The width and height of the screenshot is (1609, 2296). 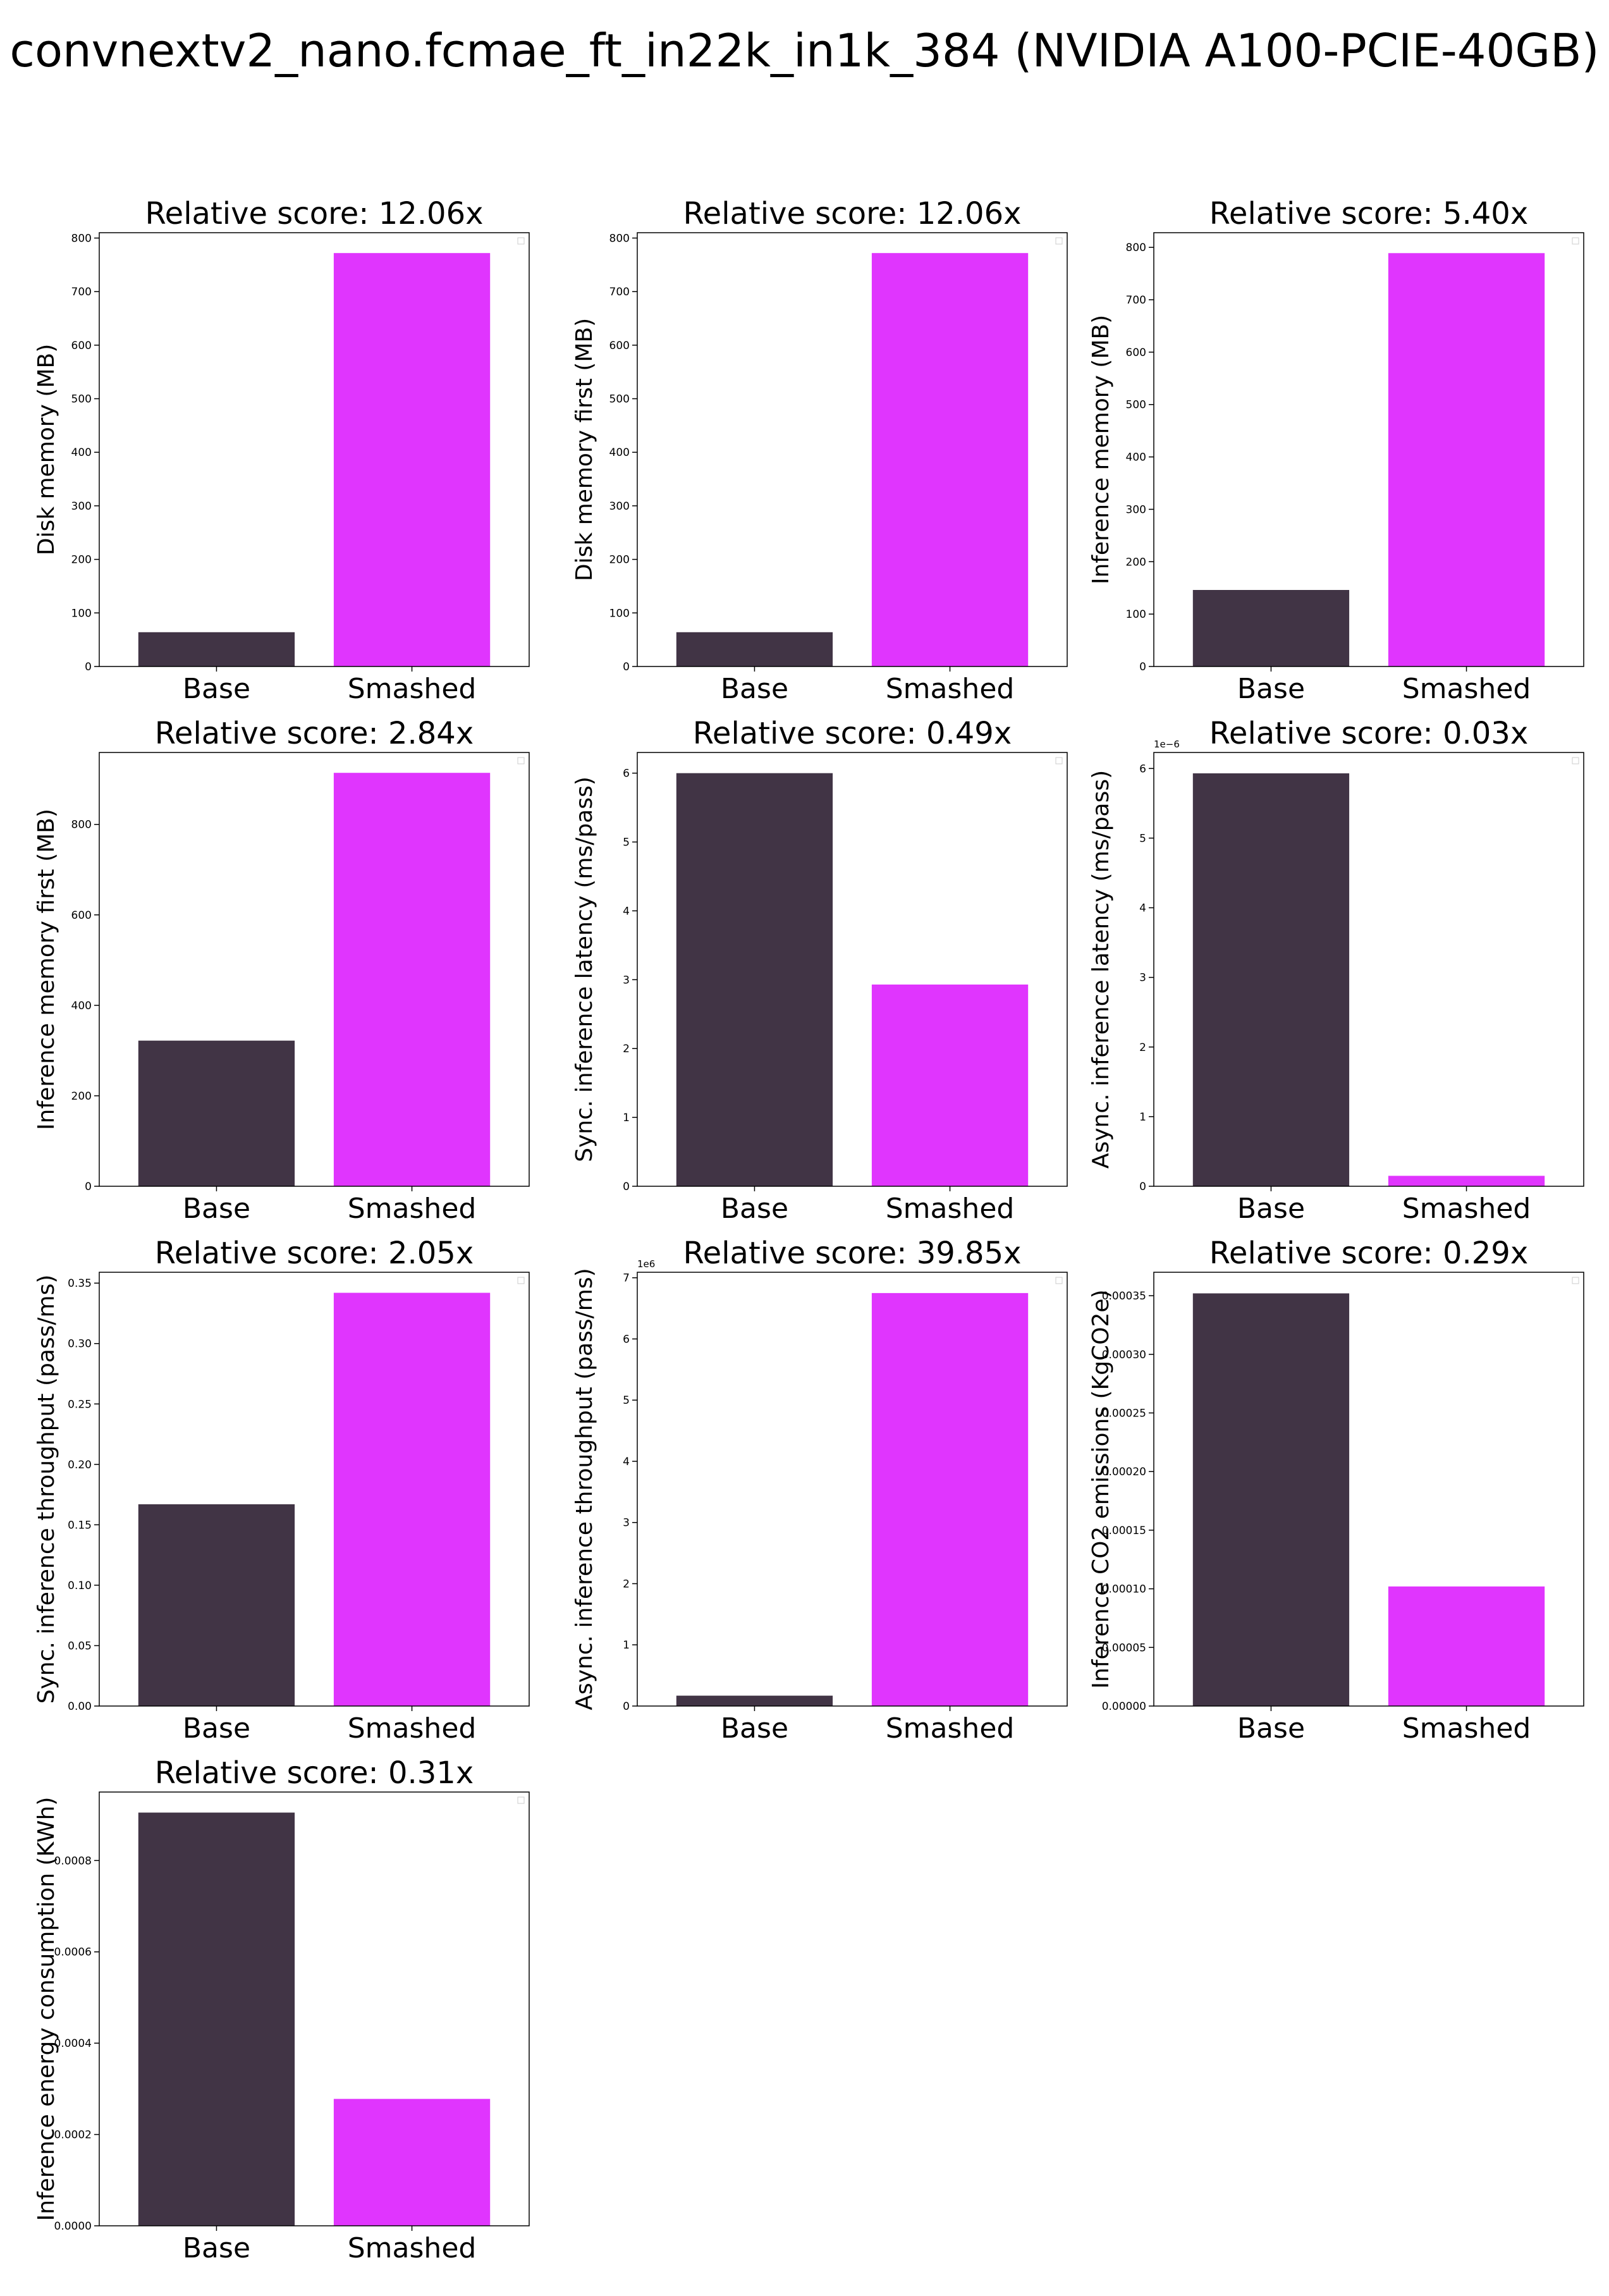 What do you see at coordinates (80, 1283) in the screenshot?
I see `y-tick-label: 0.35` at bounding box center [80, 1283].